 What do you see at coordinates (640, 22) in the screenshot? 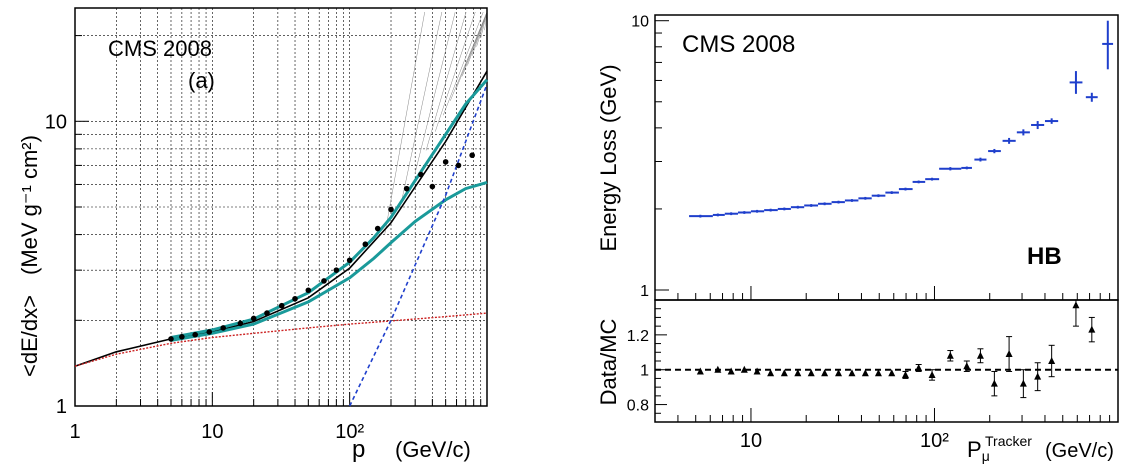
I see `right-y-tick-label: 10` at bounding box center [640, 22].